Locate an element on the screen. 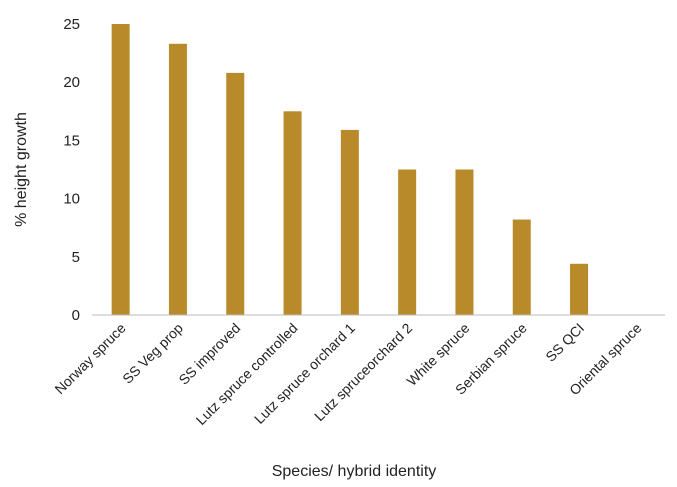  y-tick-label: 20 is located at coordinates (71, 82).